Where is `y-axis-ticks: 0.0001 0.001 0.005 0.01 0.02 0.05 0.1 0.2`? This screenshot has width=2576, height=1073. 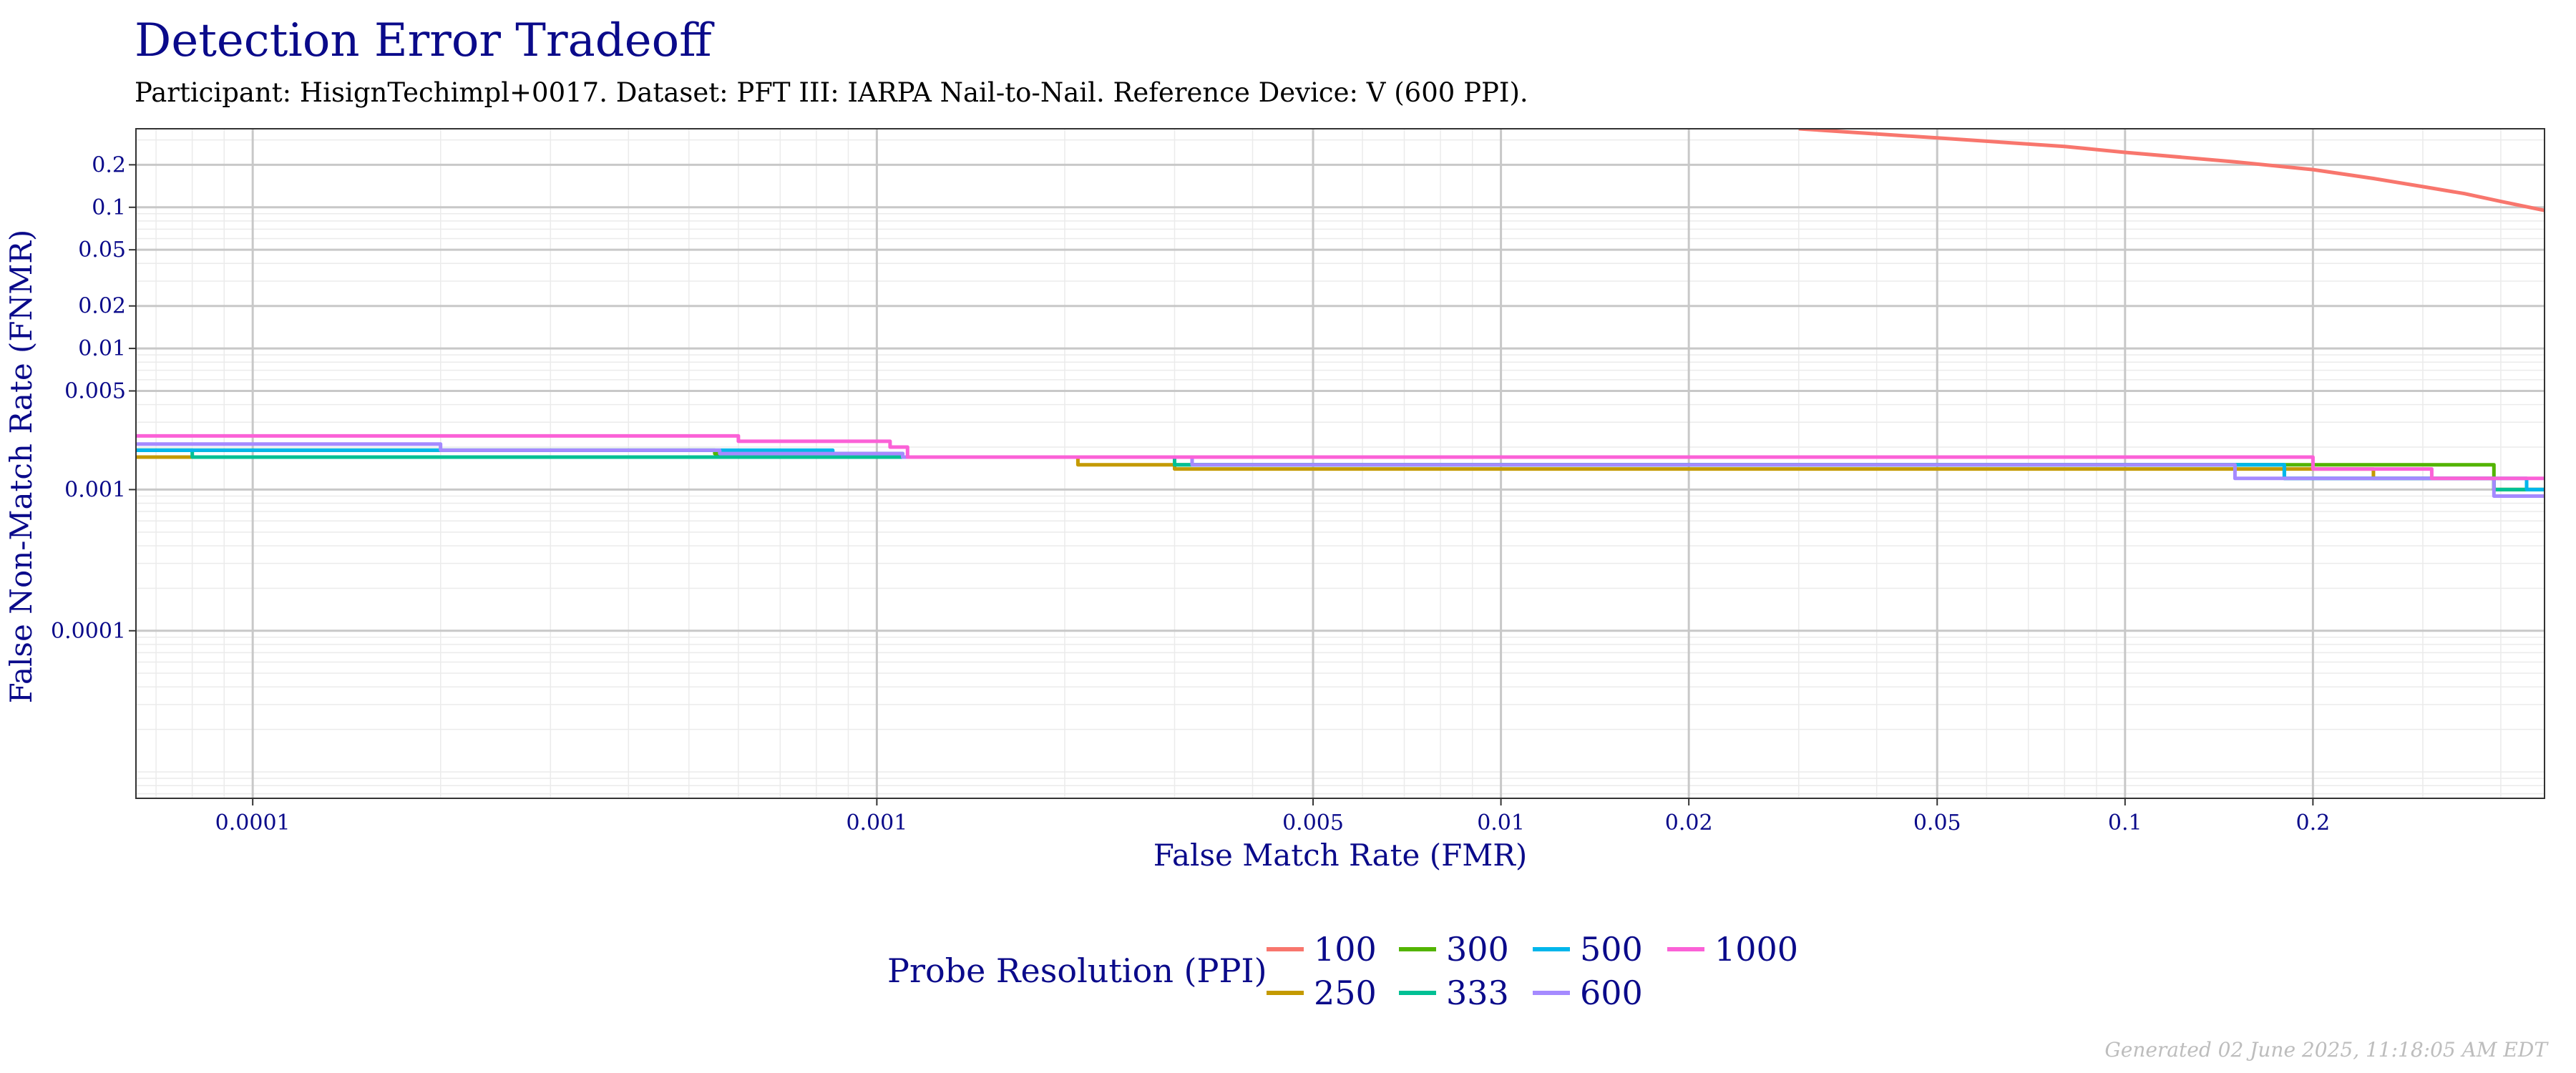
y-axis-ticks: 0.0001 0.001 0.005 0.01 0.02 0.05 0.1 0.2 is located at coordinates (93, 398).